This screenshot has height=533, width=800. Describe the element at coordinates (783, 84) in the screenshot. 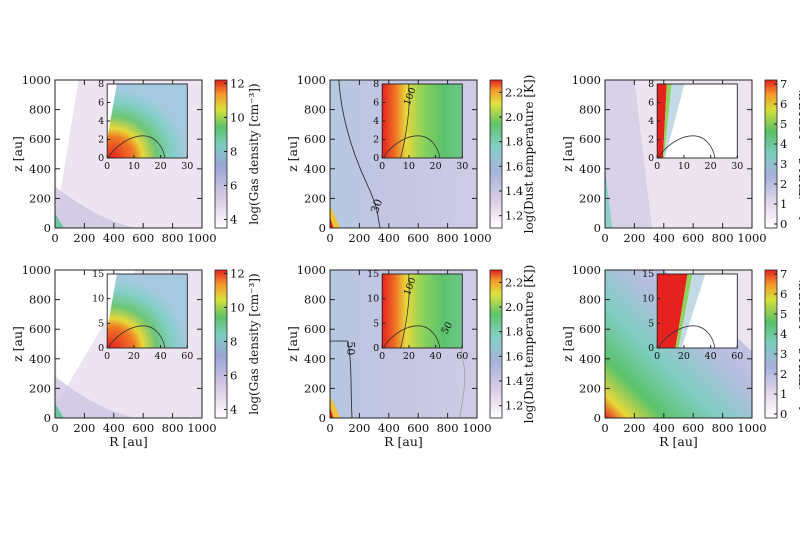

I see `colorbar-tick-label: 7` at that location.